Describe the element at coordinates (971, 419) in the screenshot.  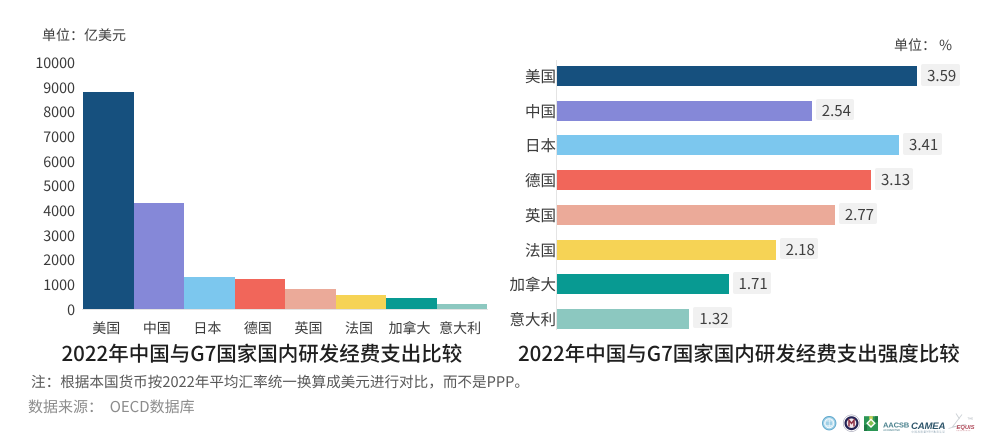
I see `svg-text: THE` at that location.